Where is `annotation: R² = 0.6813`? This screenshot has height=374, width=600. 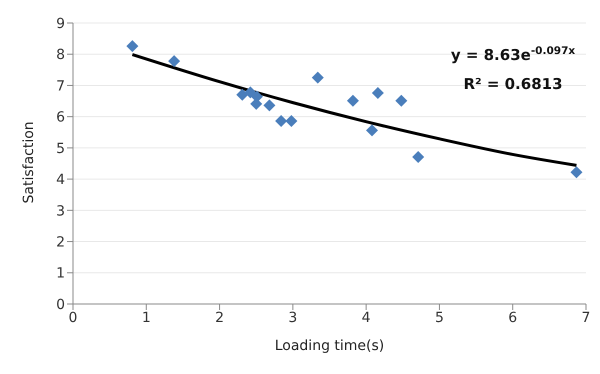
annotation: R² = 0.6813 is located at coordinates (513, 84).